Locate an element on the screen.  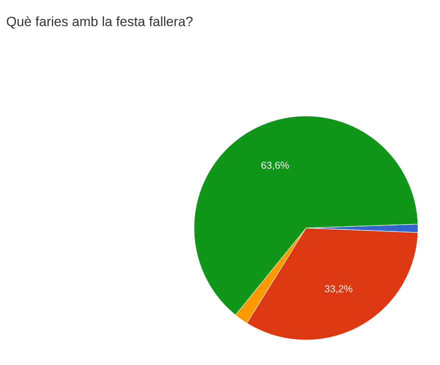
data-label: 33,2% is located at coordinates (338, 289).